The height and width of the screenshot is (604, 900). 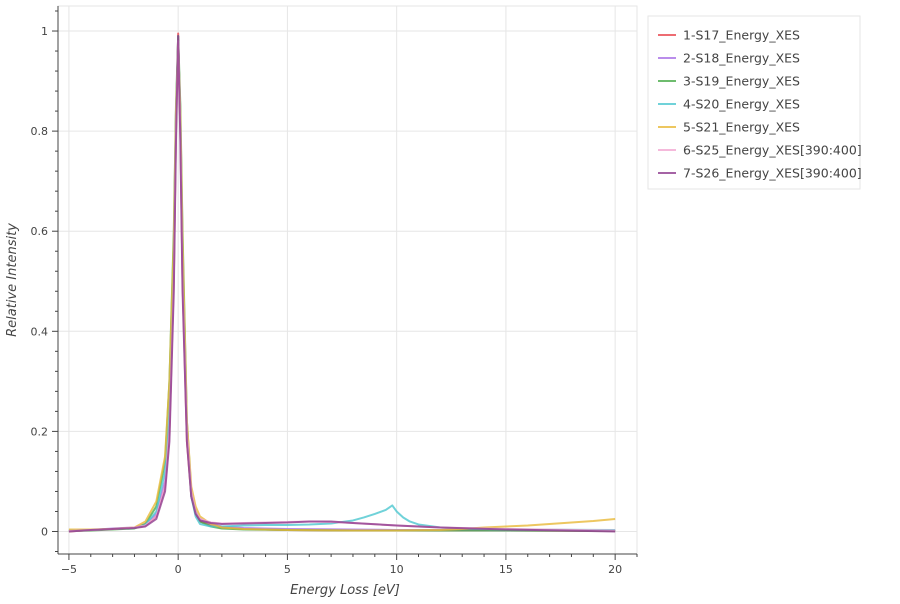 I want to click on legend-box, so click(x=754, y=102).